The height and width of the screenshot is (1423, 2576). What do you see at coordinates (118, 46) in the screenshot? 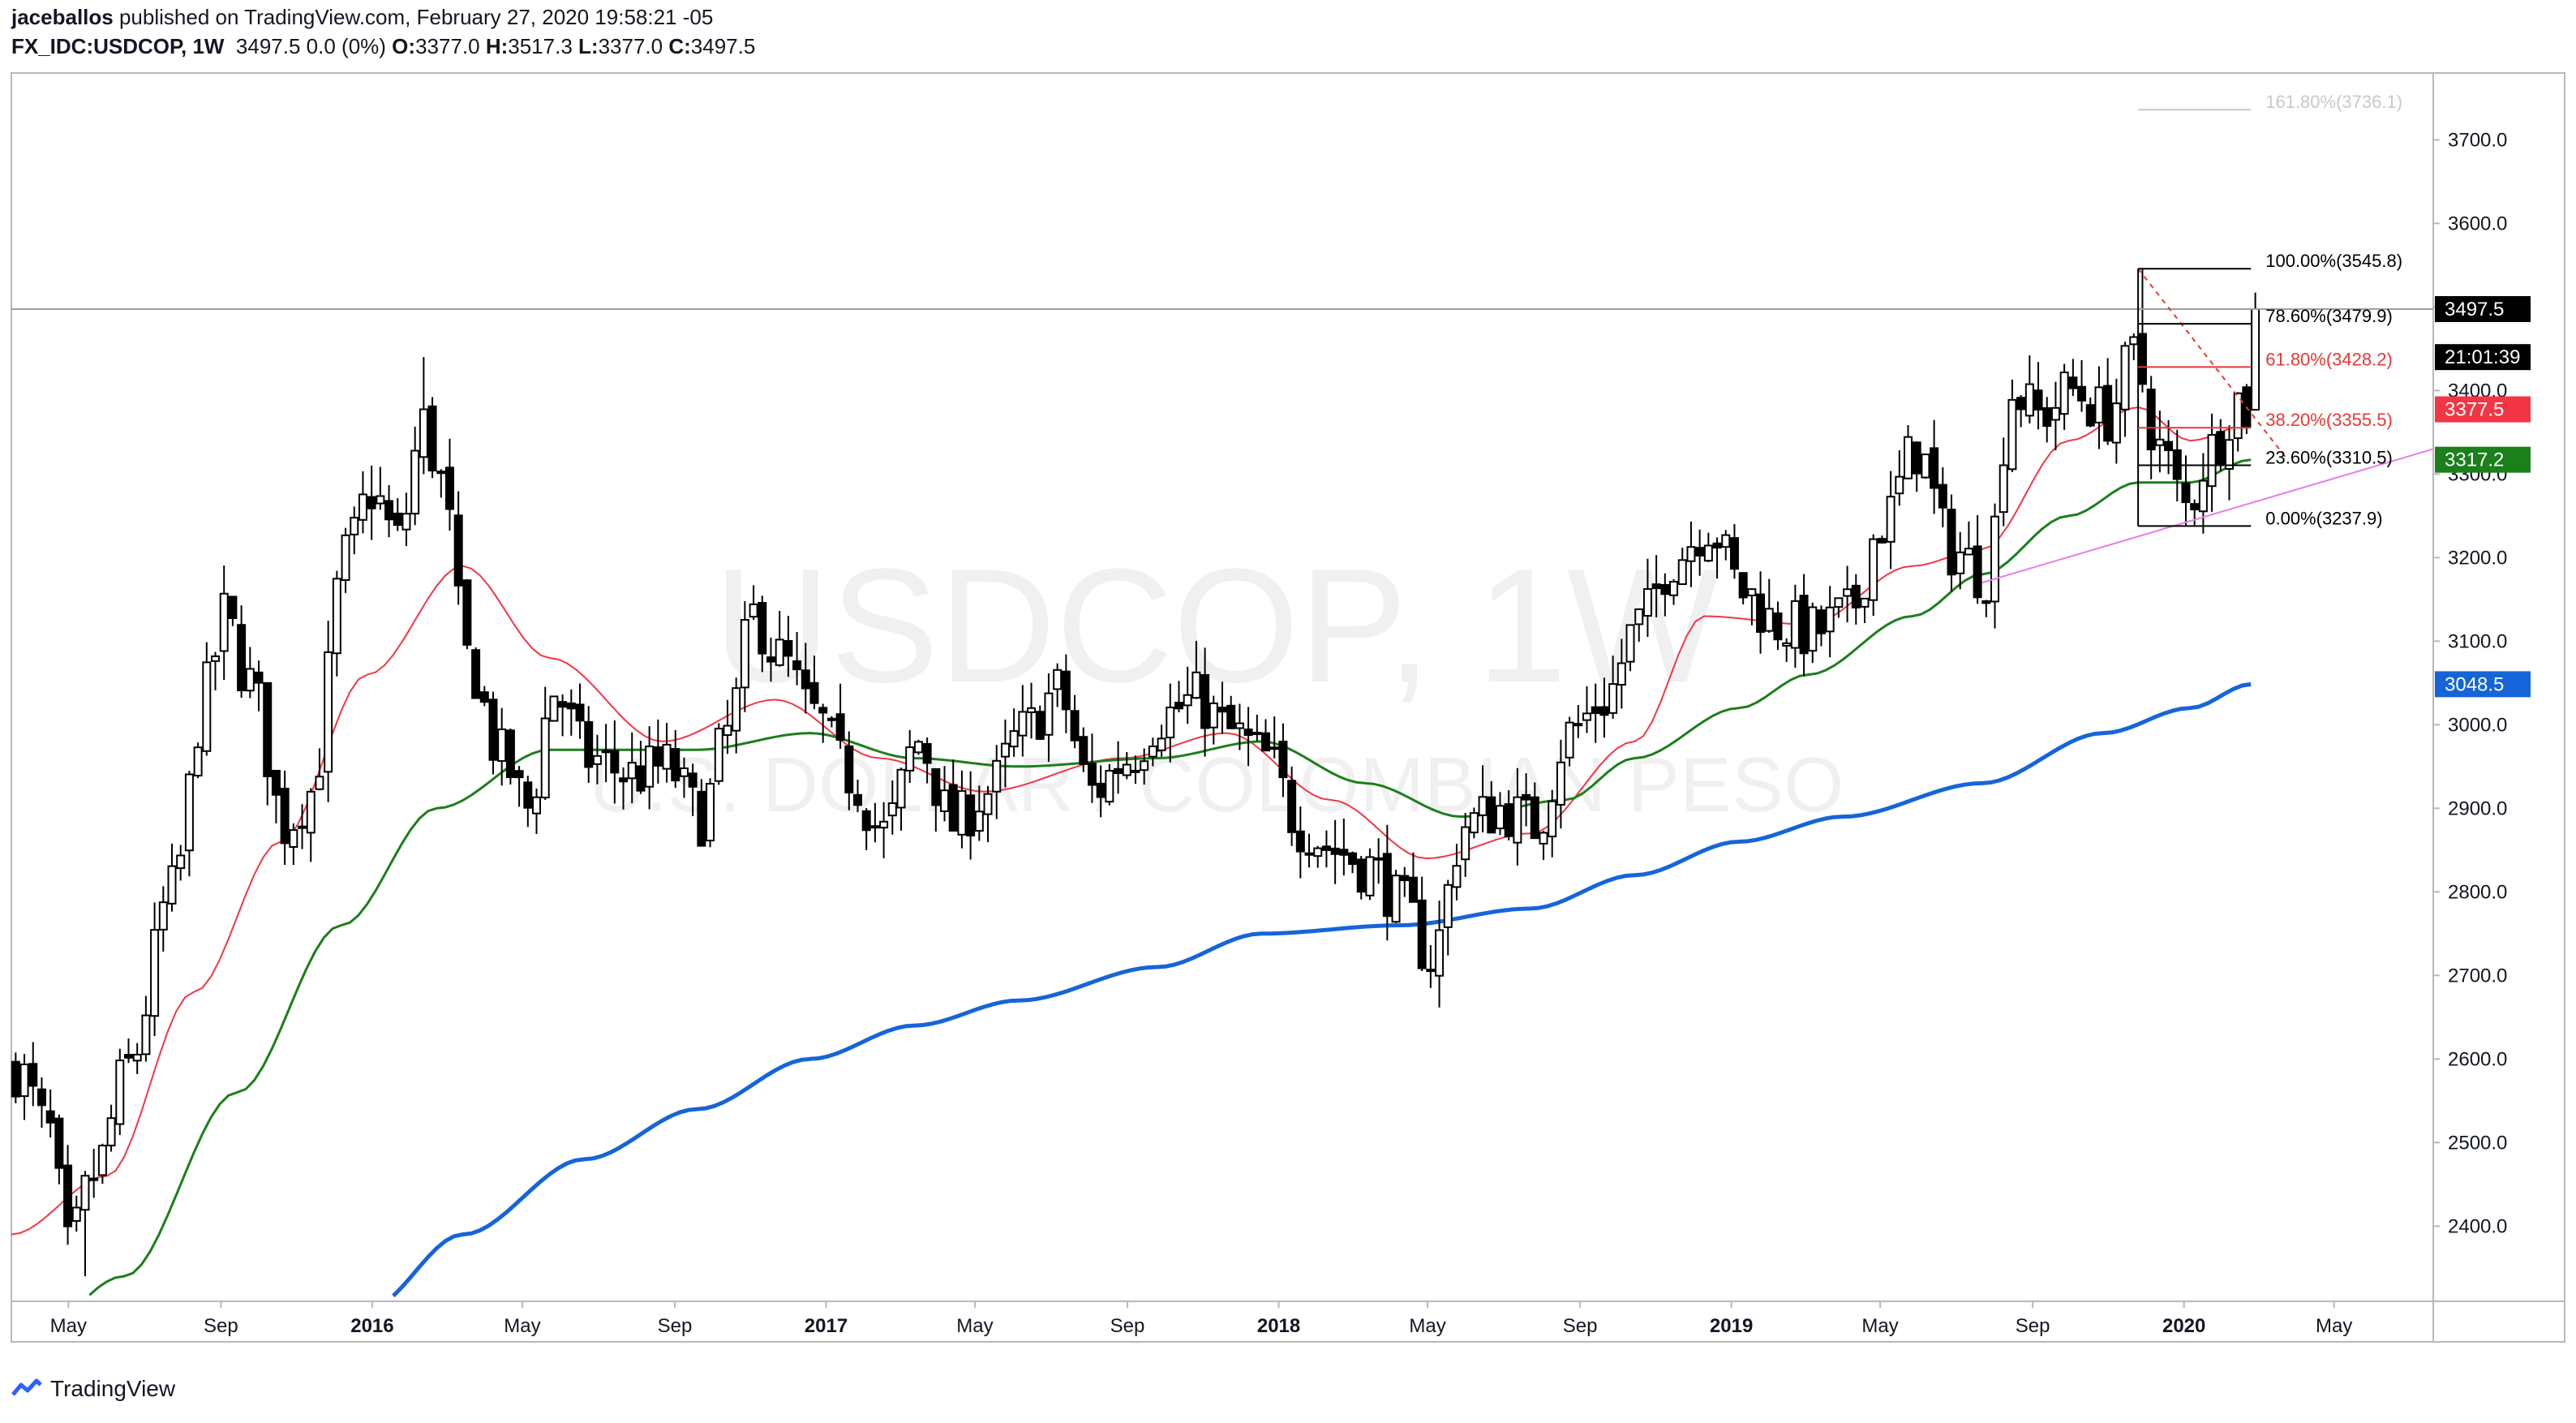
I see `symbol-title: FX_IDC:USDCOP, 1W` at bounding box center [118, 46].